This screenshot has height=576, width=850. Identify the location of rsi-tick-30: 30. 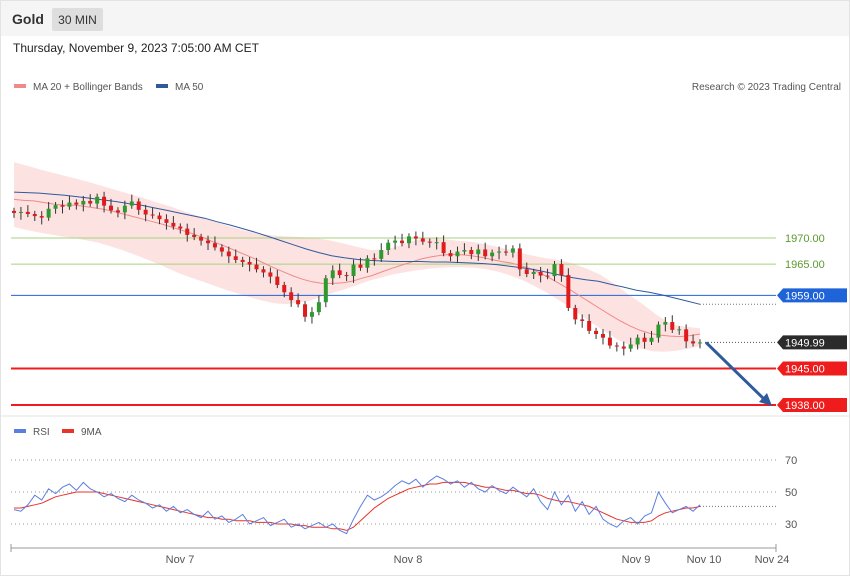
(791, 525).